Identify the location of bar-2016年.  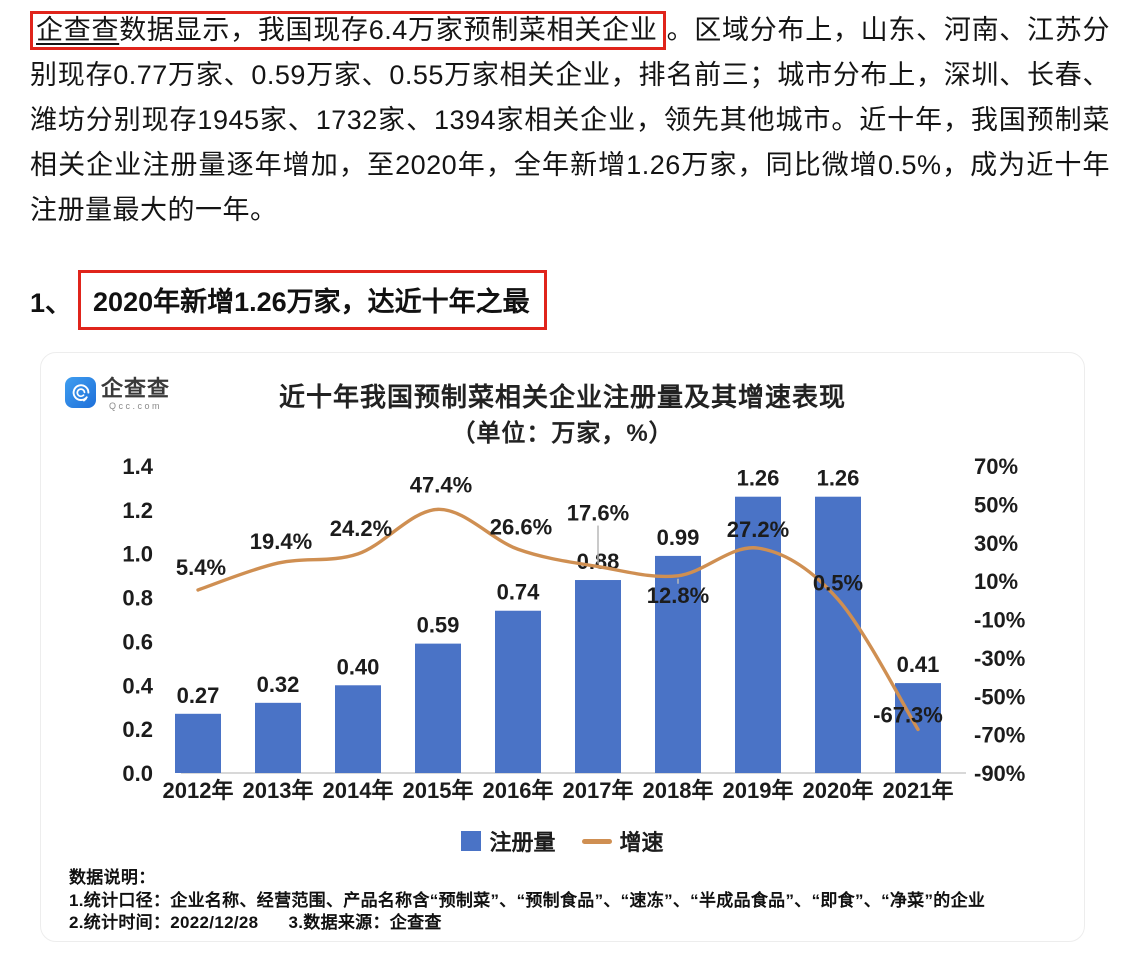
(518, 691).